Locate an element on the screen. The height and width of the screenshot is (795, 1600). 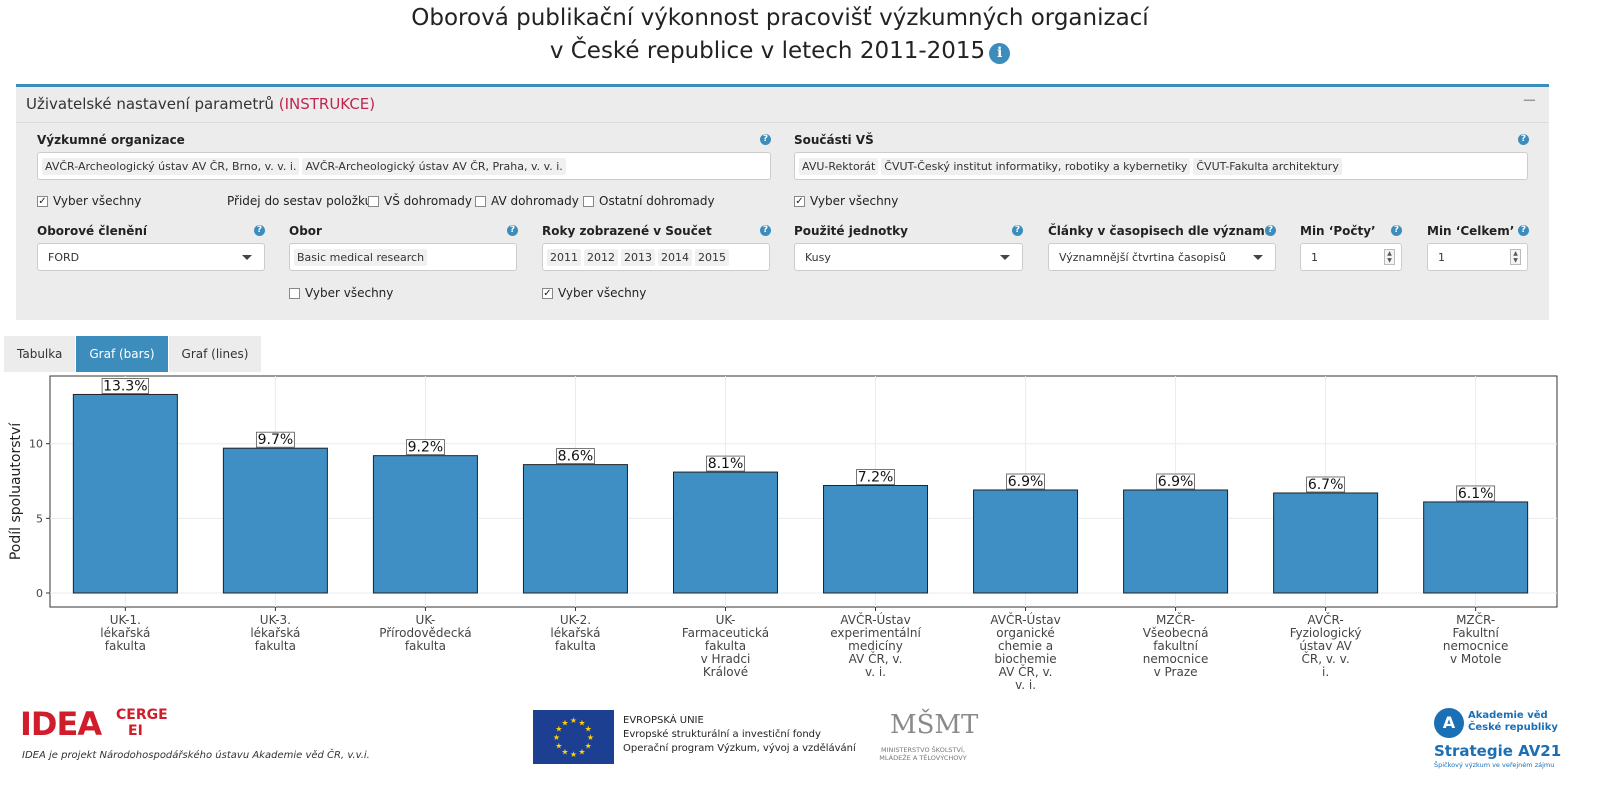
x-tick-label: v Hradci is located at coordinates (726, 659).